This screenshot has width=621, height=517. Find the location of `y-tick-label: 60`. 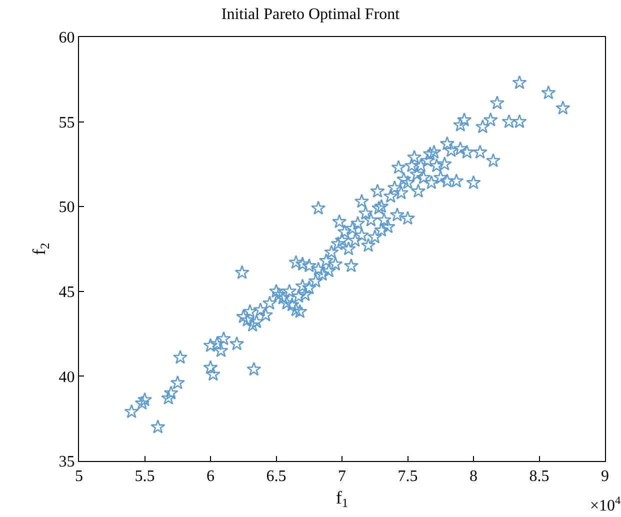

y-tick-label: 60 is located at coordinates (66, 38).